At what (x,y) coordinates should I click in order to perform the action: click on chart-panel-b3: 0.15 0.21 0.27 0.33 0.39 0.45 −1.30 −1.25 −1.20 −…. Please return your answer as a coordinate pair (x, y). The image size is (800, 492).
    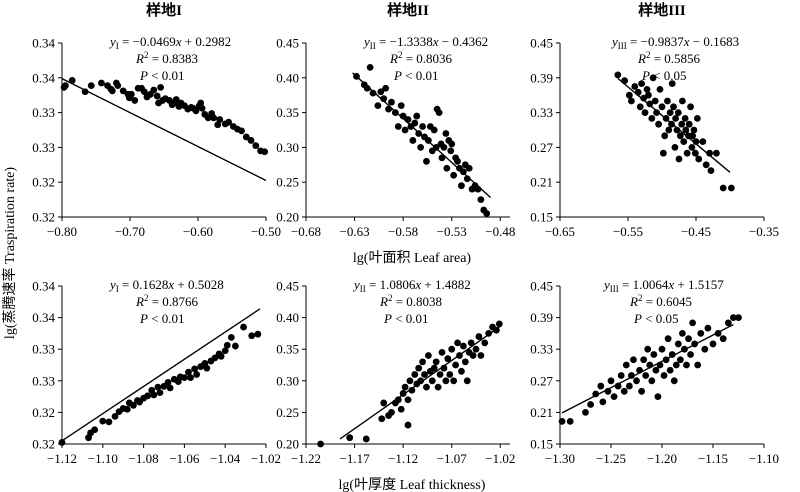
    Looking at the image, I should click on (654, 371).